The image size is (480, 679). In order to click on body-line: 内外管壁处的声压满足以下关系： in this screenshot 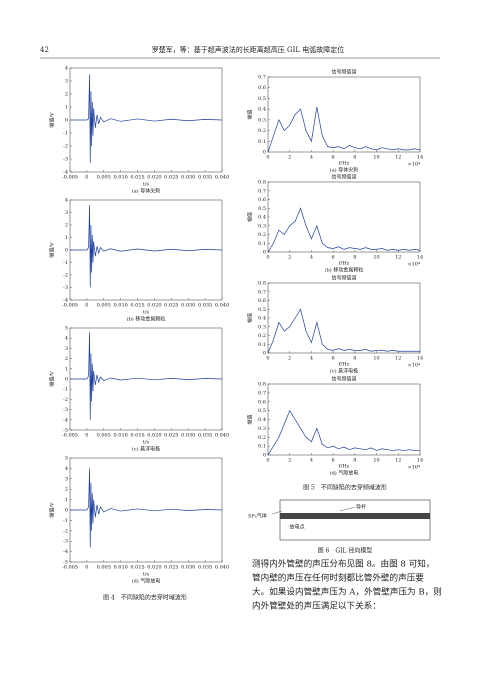, I will do `click(316, 606)`.